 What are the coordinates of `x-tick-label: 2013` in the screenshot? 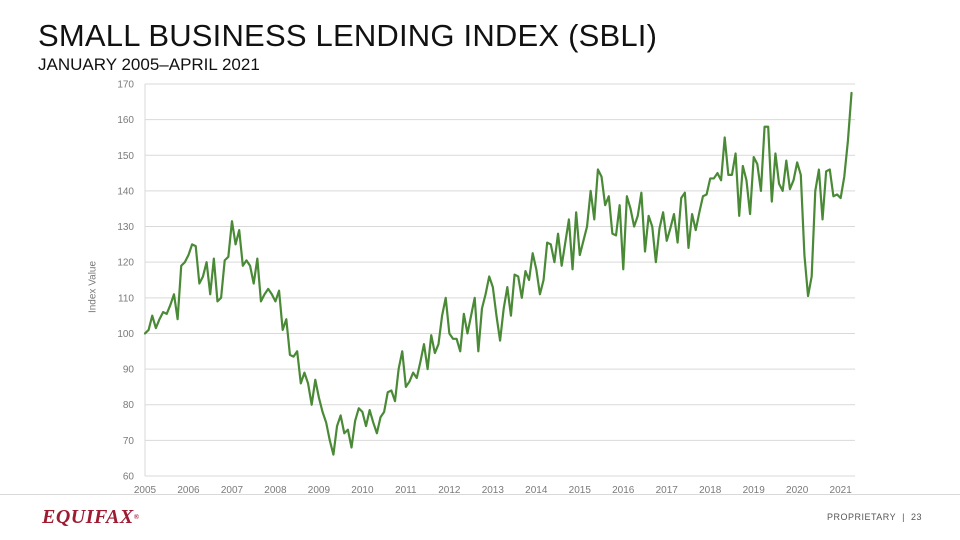 It's located at (493, 490).